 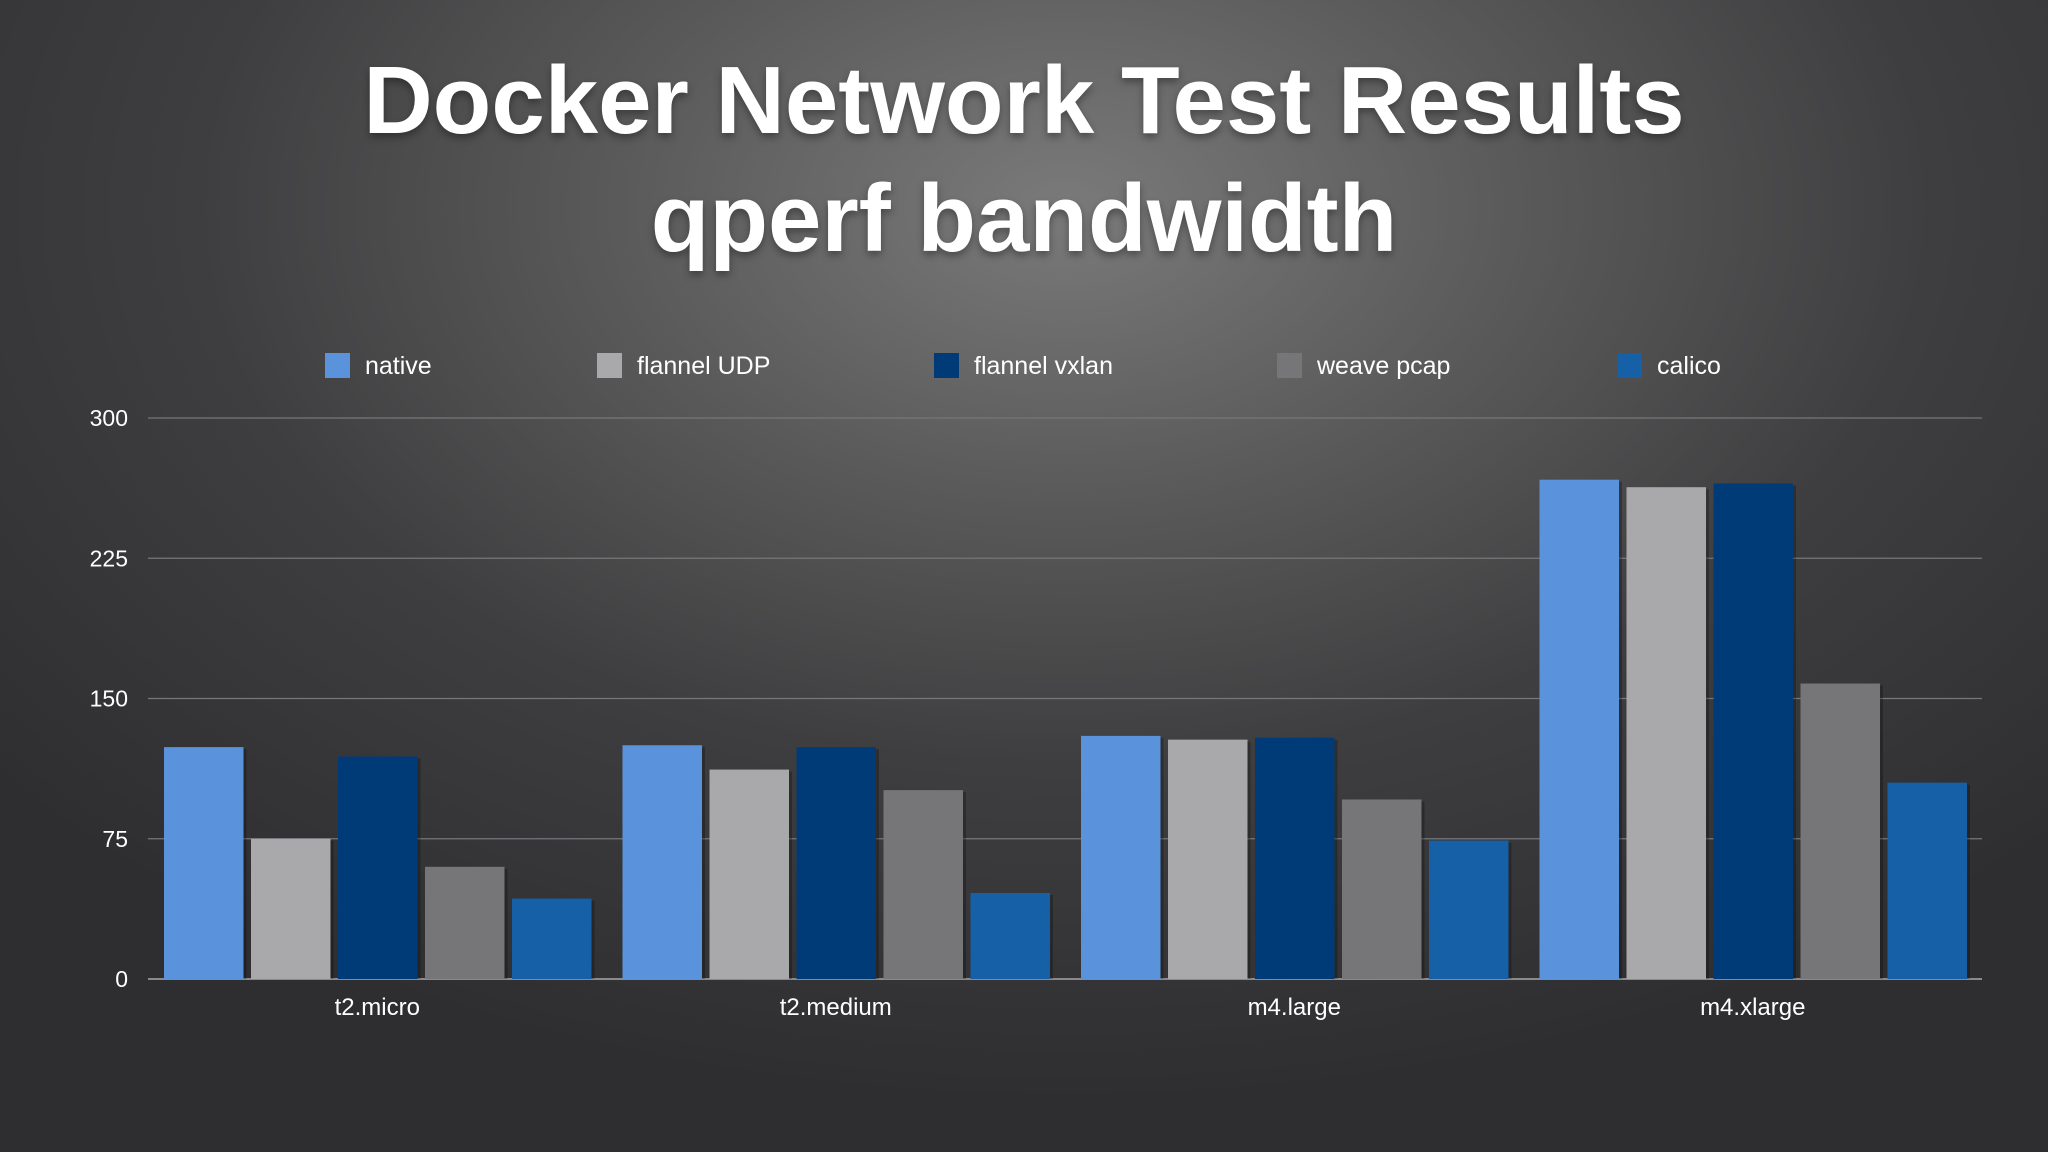 I want to click on legend-label: native, so click(x=398, y=366).